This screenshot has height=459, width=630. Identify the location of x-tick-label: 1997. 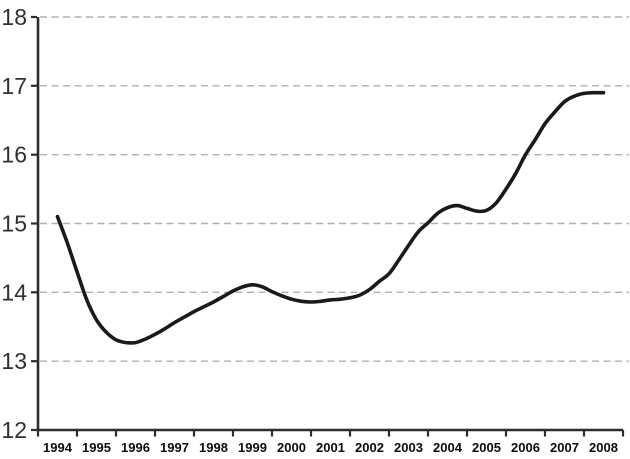
(174, 447).